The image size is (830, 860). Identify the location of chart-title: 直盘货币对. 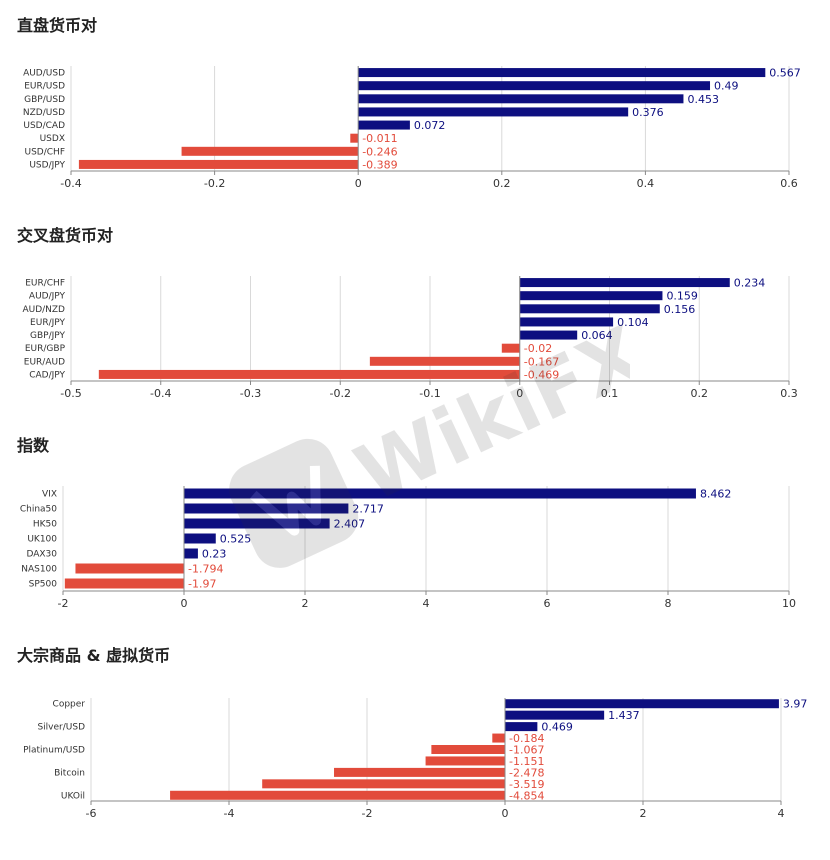
(57, 25).